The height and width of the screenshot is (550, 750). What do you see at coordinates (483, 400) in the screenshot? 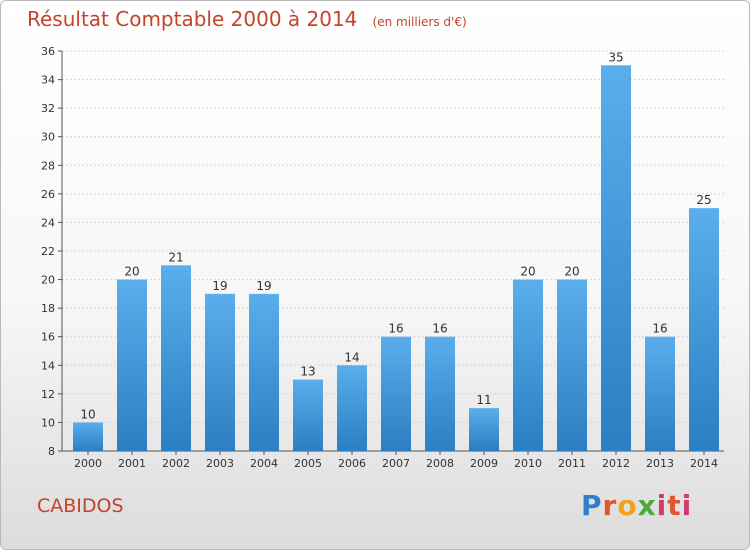
I see `data-label: 11` at bounding box center [483, 400].